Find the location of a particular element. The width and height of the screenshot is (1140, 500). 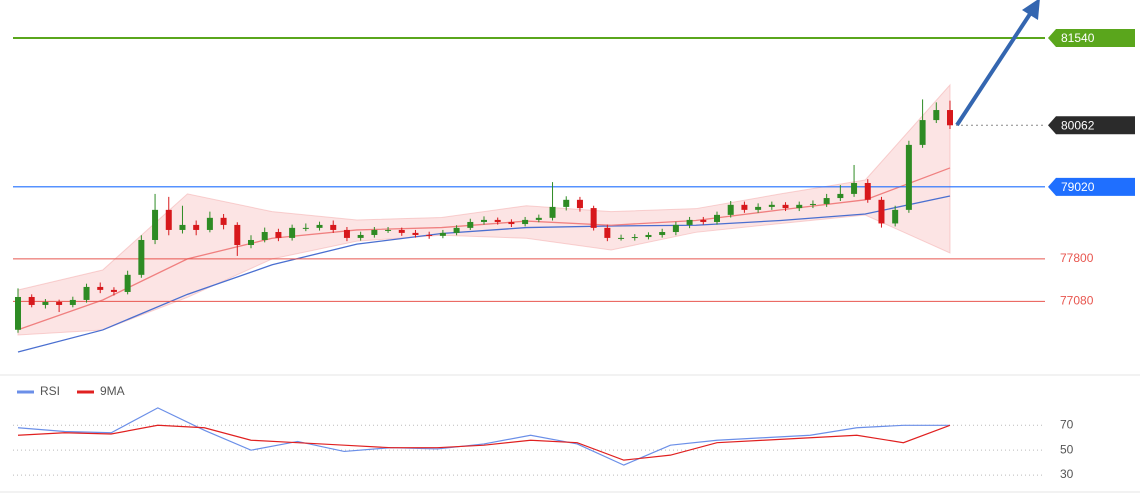

y-tick-label: 70 is located at coordinates (1067, 424).